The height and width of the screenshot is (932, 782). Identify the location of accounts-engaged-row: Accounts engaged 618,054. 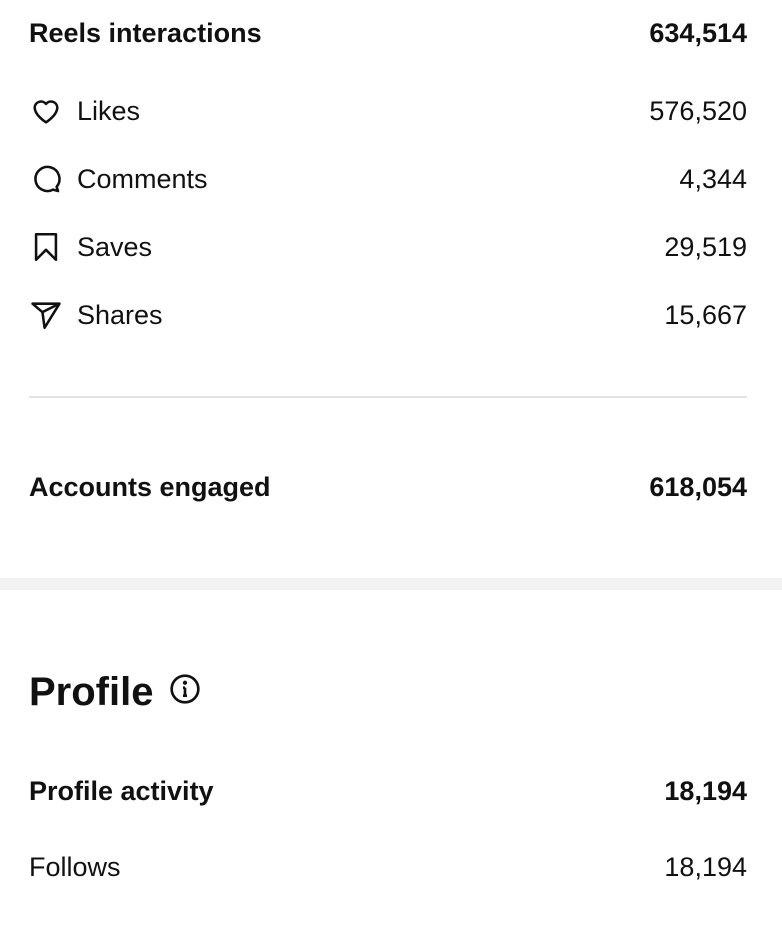
(388, 487).